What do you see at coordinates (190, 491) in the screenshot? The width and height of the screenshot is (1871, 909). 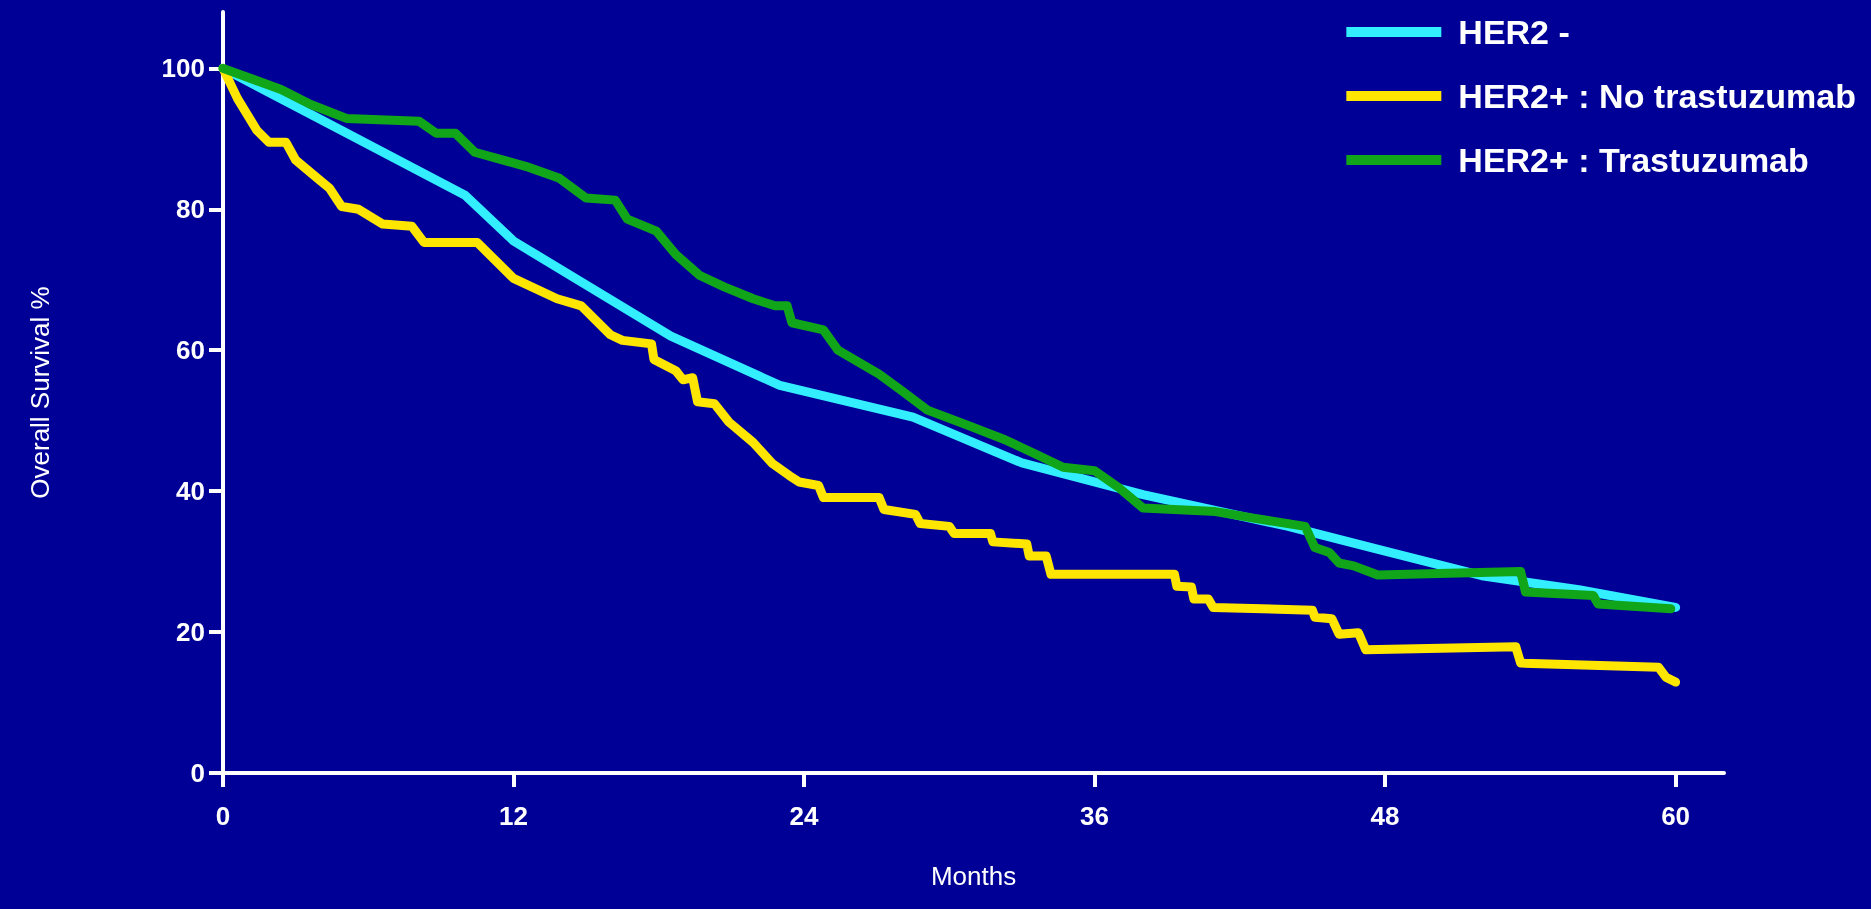 I see `y-tick-label: 40` at bounding box center [190, 491].